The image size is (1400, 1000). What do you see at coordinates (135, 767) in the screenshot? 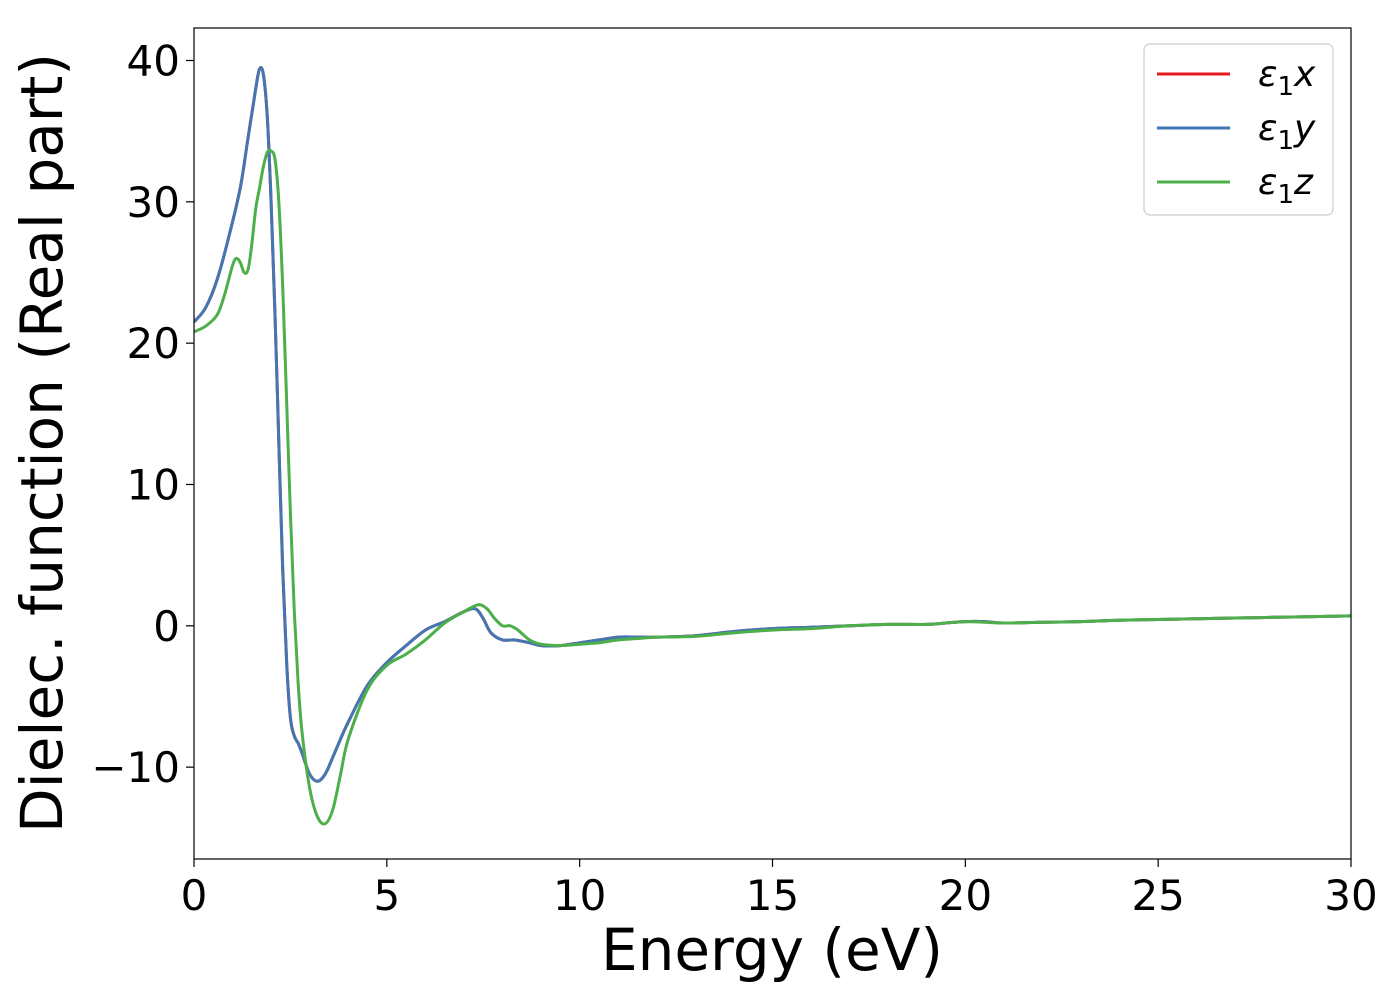
I see `y-tick-label: −10` at bounding box center [135, 767].